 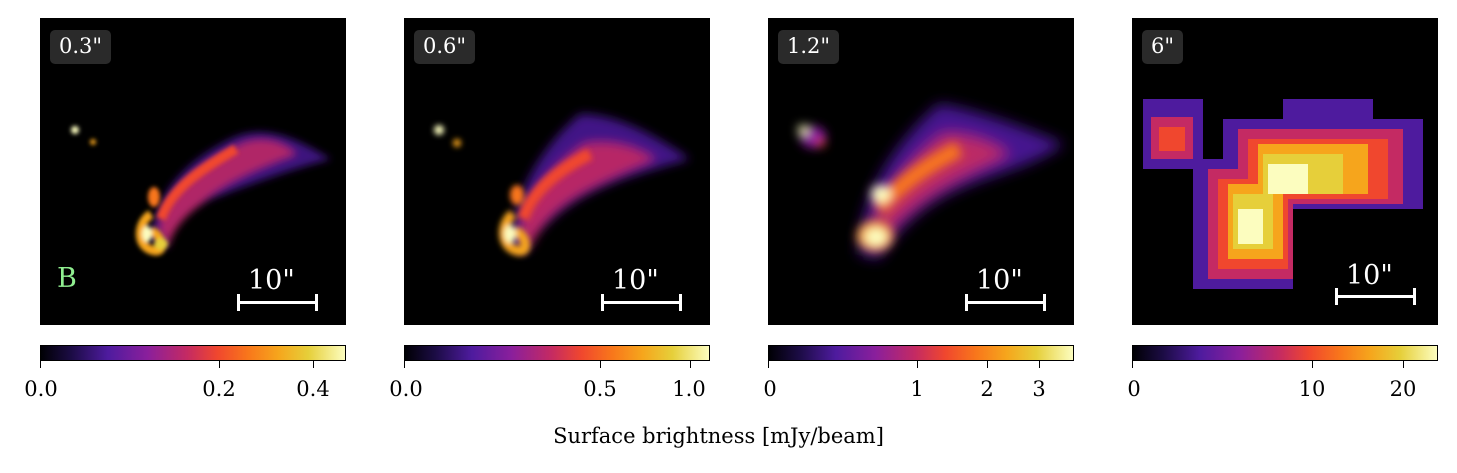 What do you see at coordinates (1312, 389) in the screenshot?
I see `colorbar-tick-label: 10` at bounding box center [1312, 389].